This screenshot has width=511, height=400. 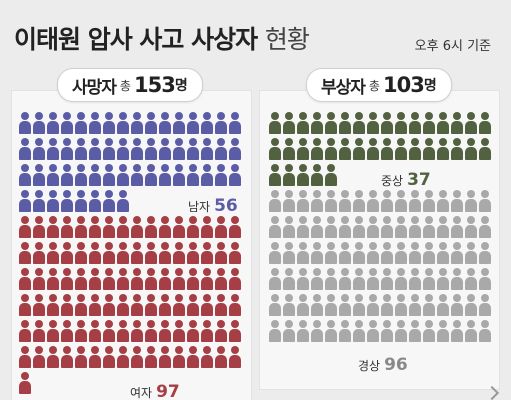 I want to click on title-bold: 이태원 압사 사고 사상자, so click(x=136, y=39).